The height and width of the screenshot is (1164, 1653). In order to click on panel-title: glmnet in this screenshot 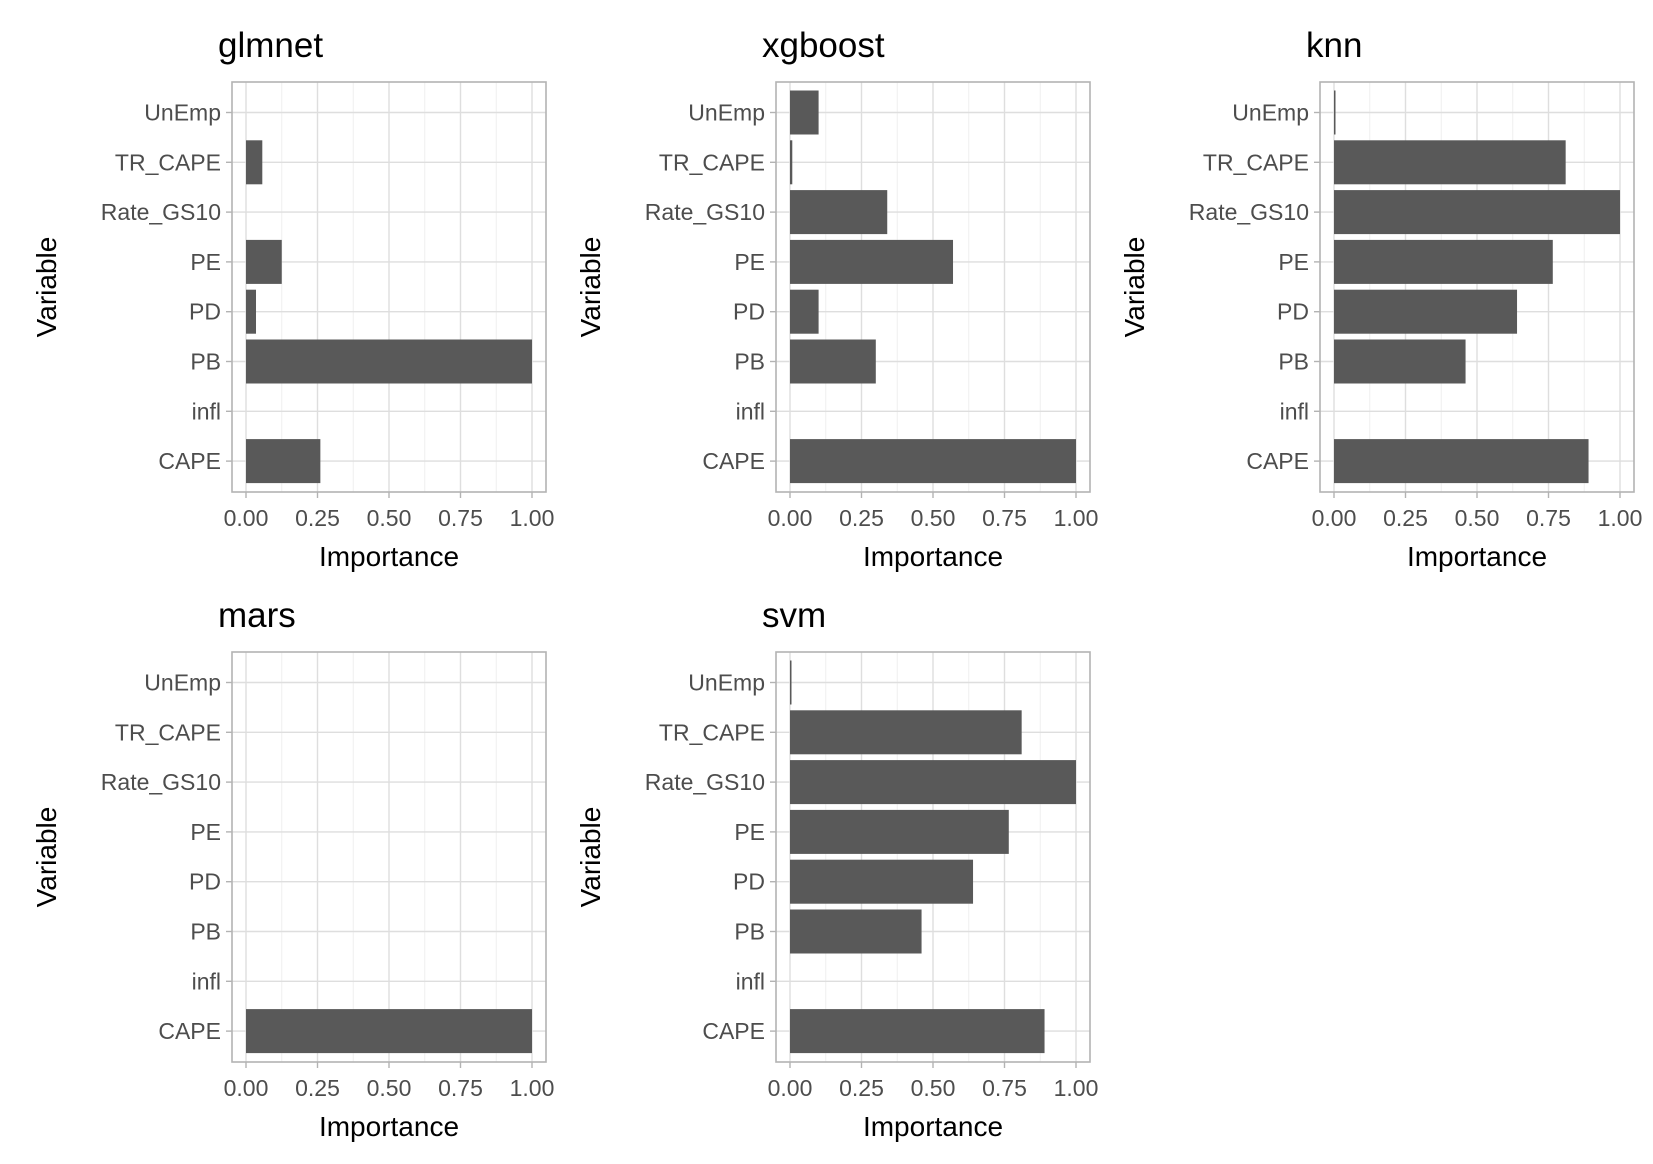, I will do `click(270, 45)`.